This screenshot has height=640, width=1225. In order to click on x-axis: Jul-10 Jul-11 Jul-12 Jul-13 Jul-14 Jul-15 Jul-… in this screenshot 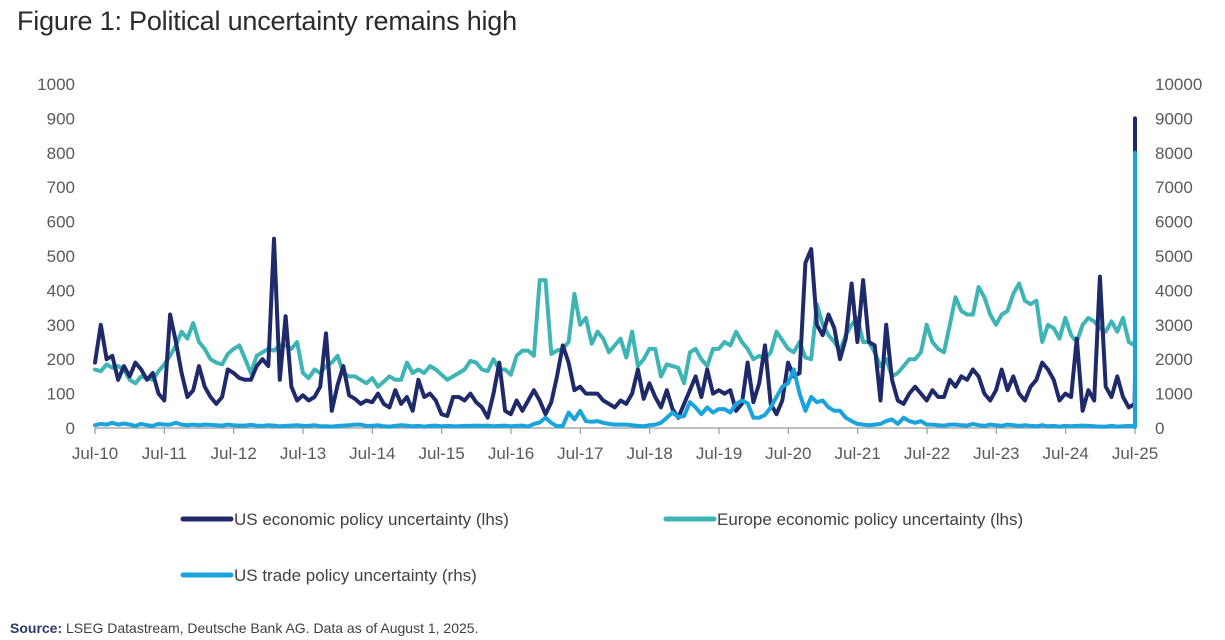, I will do `click(615, 445)`.